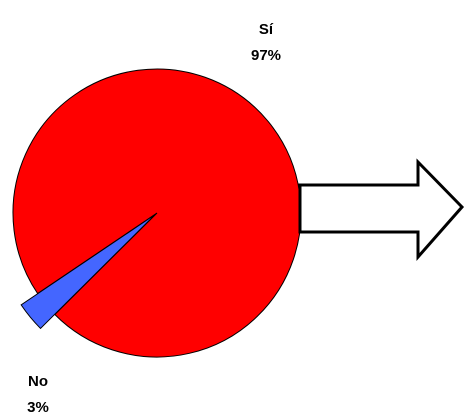 The image size is (467, 419). What do you see at coordinates (38, 381) in the screenshot?
I see `slice-label-no-name: No` at bounding box center [38, 381].